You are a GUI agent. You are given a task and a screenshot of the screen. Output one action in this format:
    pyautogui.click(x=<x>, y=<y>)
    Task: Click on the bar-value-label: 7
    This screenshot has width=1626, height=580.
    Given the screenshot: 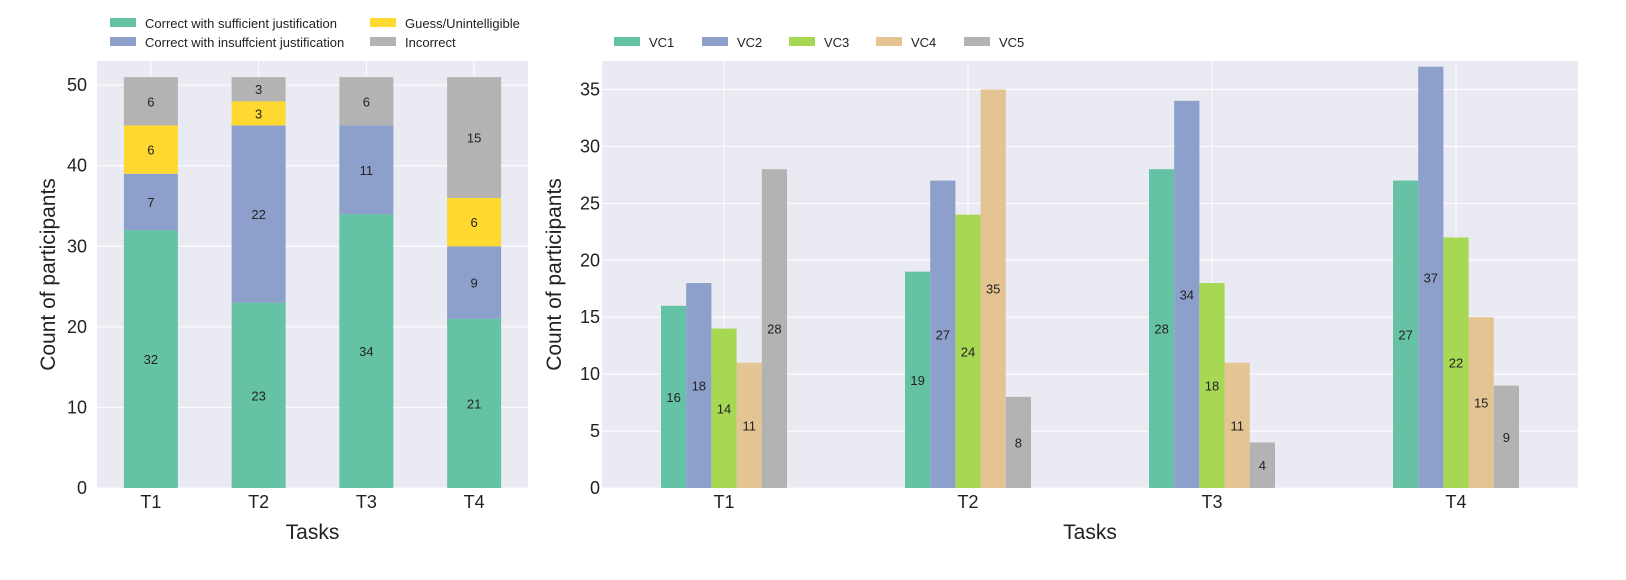 What is the action you would take?
    pyautogui.click(x=150, y=202)
    